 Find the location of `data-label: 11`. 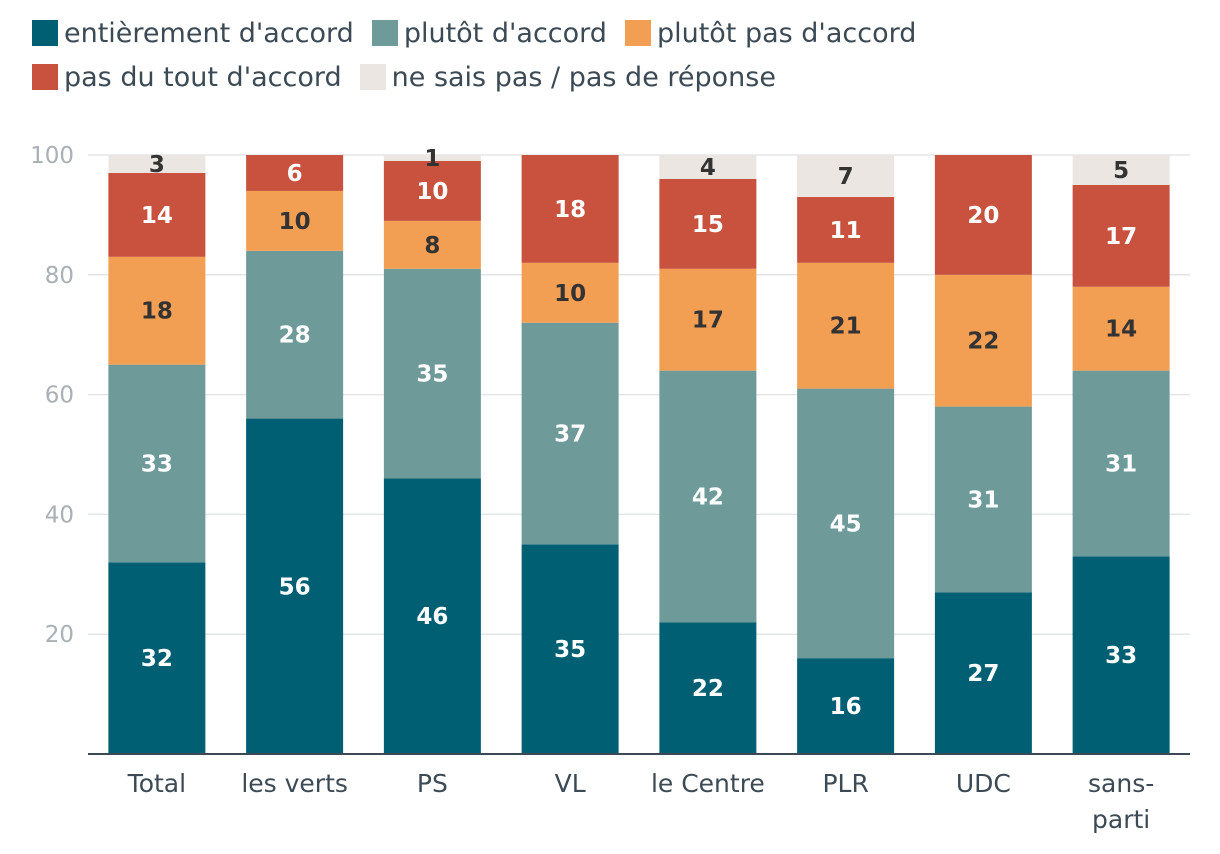

data-label: 11 is located at coordinates (846, 231).